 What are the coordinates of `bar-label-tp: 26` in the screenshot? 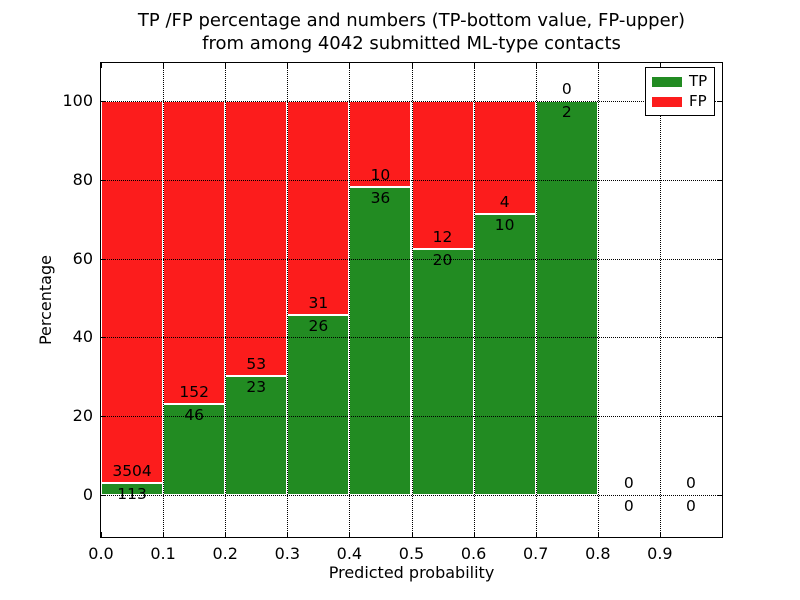 It's located at (318, 326).